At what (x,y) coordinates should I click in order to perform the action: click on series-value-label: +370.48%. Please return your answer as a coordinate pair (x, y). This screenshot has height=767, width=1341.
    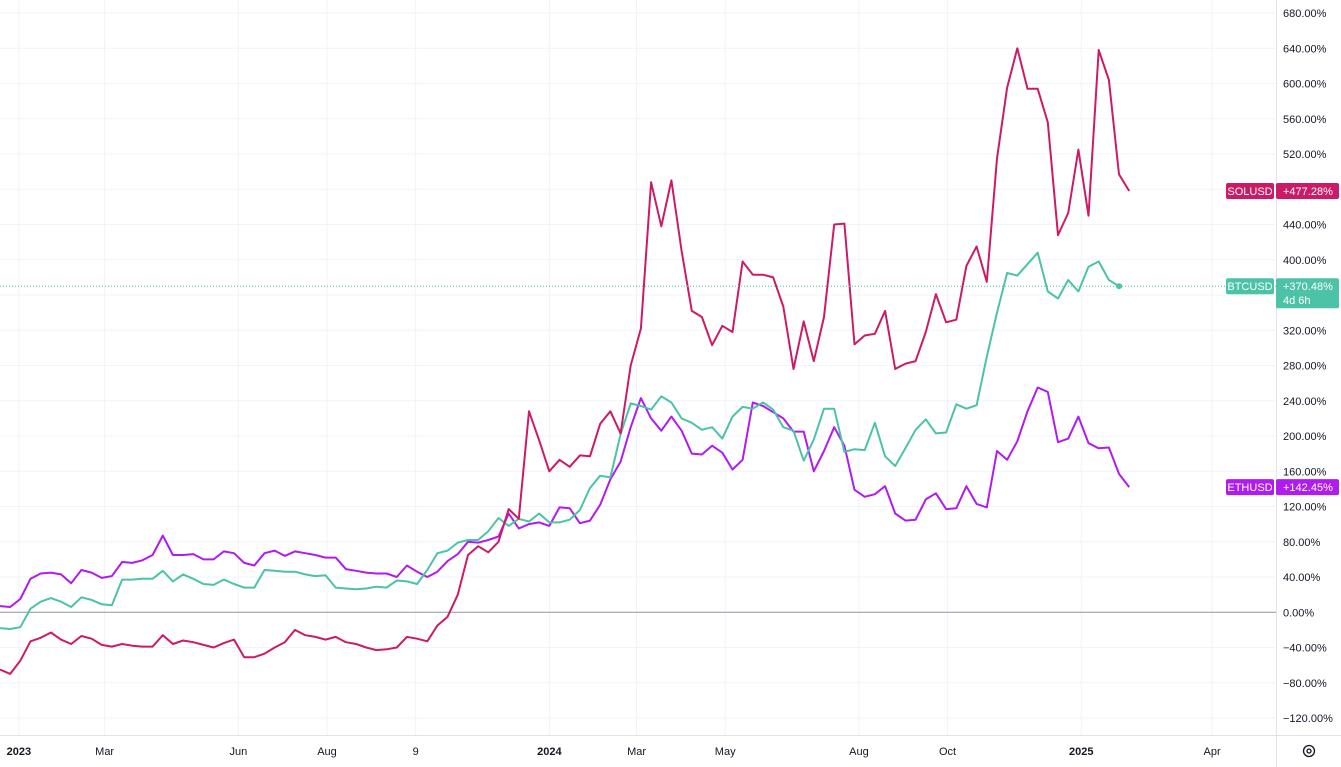
    Looking at the image, I should click on (1308, 287).